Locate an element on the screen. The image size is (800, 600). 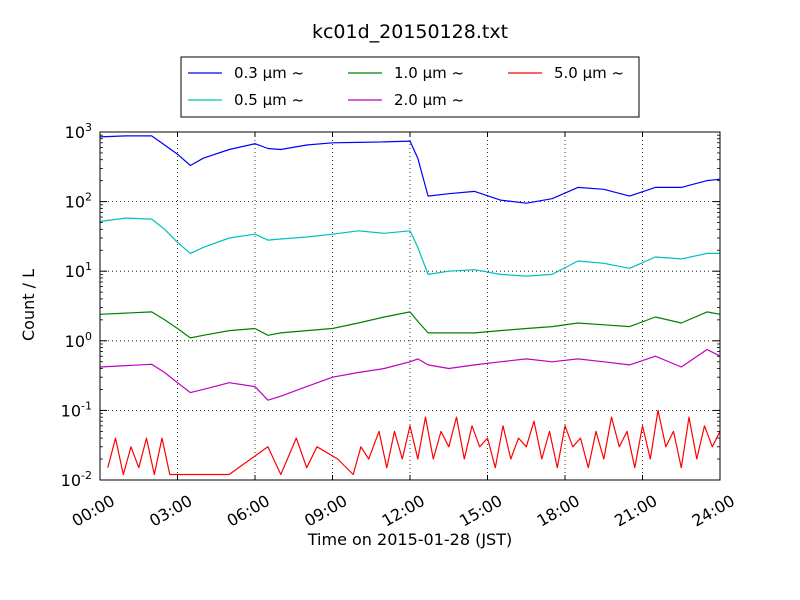
legend-label: 1.0 μm ~ is located at coordinates (429, 73).